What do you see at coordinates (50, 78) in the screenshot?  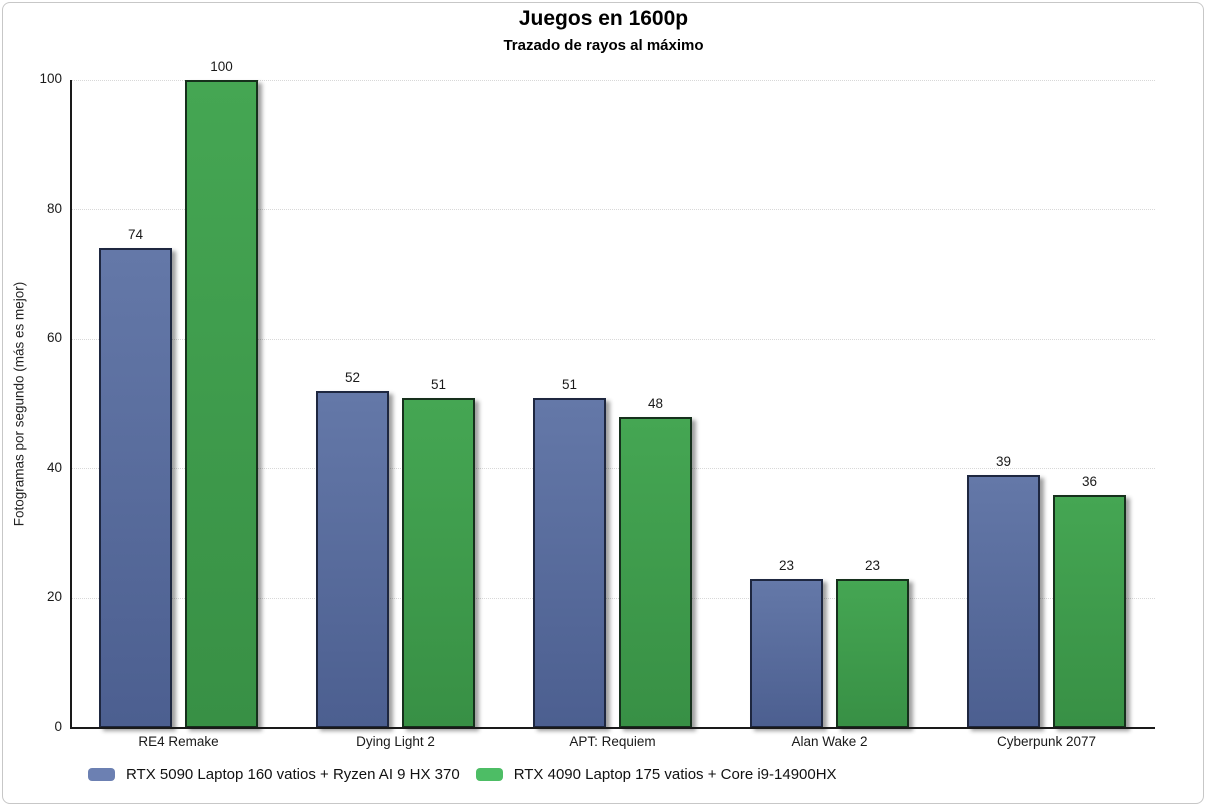 I see `y-tick-label-100: 100` at bounding box center [50, 78].